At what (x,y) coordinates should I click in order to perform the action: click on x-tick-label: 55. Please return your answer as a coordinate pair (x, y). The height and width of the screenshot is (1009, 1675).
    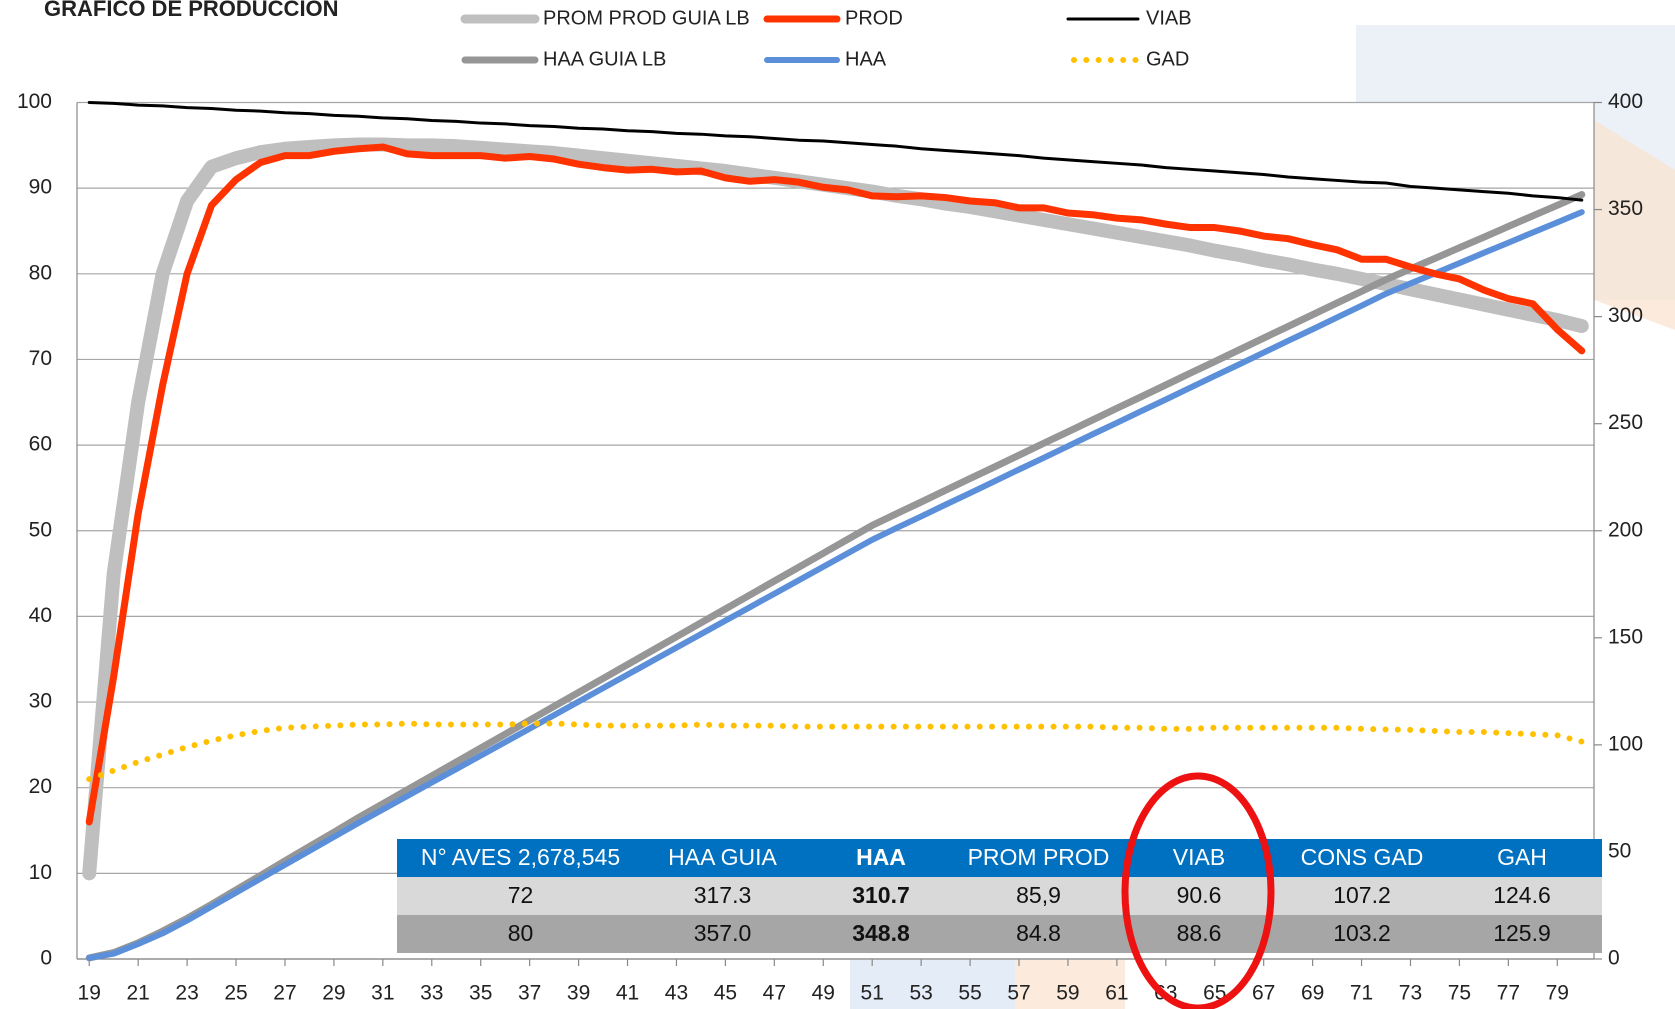
    Looking at the image, I should click on (969, 993).